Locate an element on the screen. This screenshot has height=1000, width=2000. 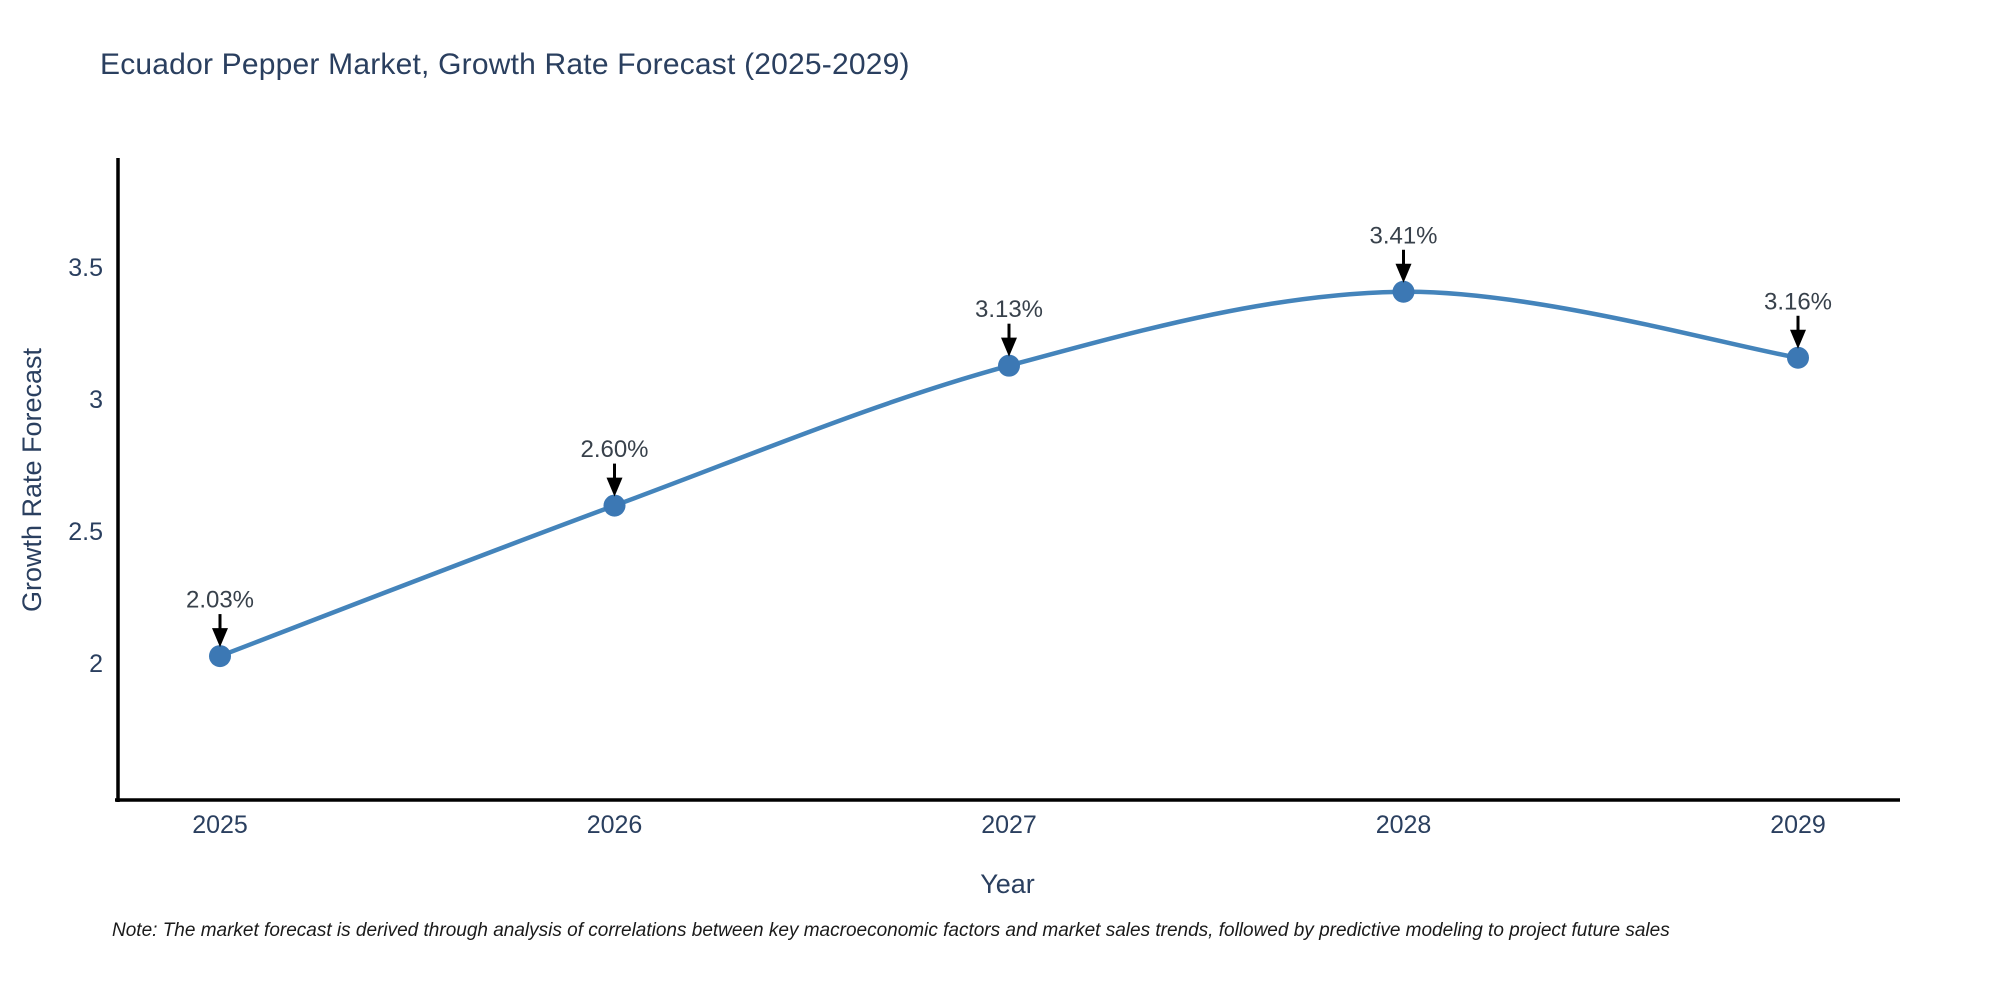
y-tick-label: 2.5 is located at coordinates (85, 532).